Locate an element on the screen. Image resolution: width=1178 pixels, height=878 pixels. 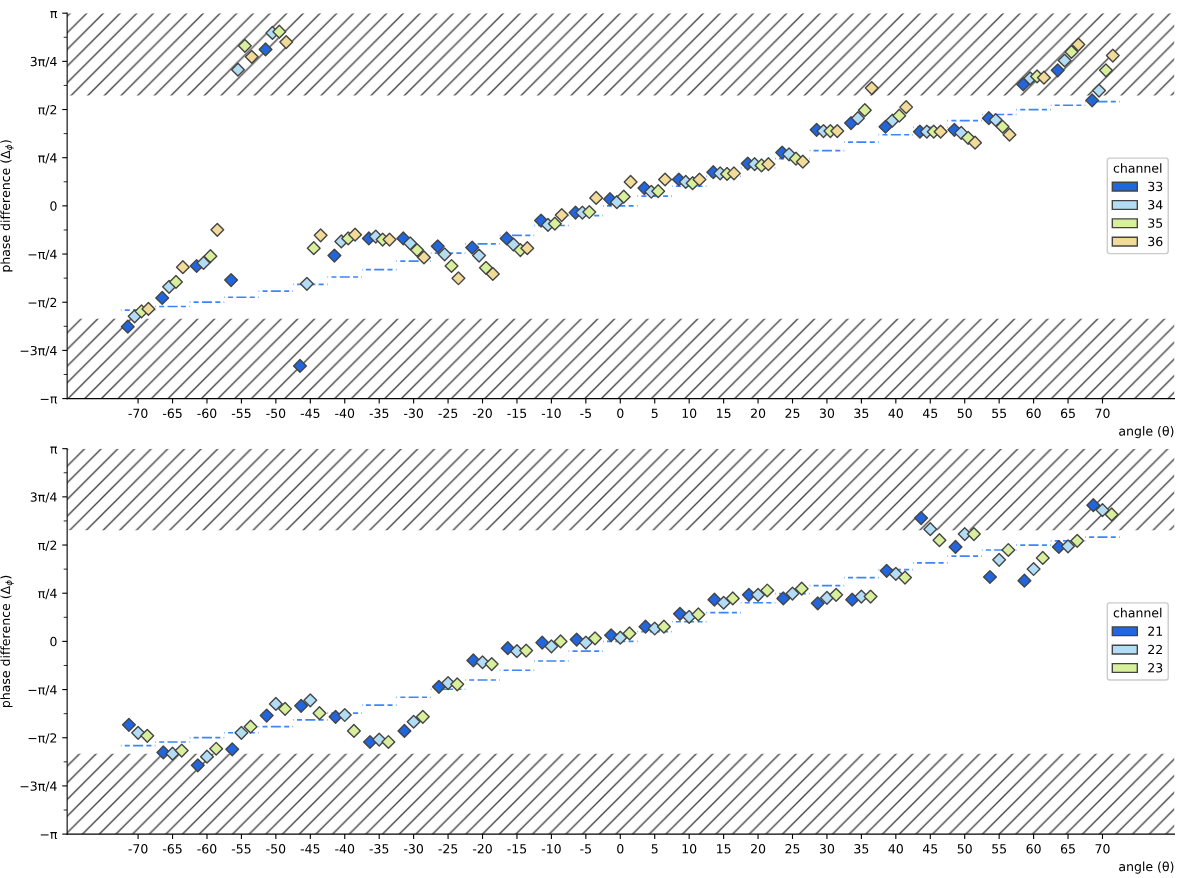
legend-label: 22 is located at coordinates (1155, 649).